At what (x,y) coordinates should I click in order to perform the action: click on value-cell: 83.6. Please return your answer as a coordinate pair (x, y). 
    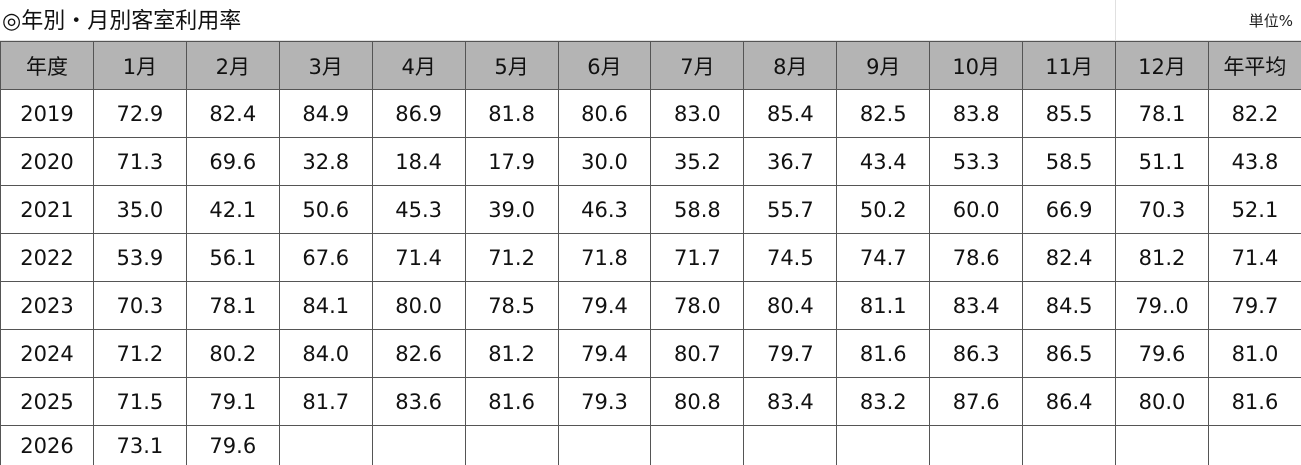
    Looking at the image, I should click on (418, 401).